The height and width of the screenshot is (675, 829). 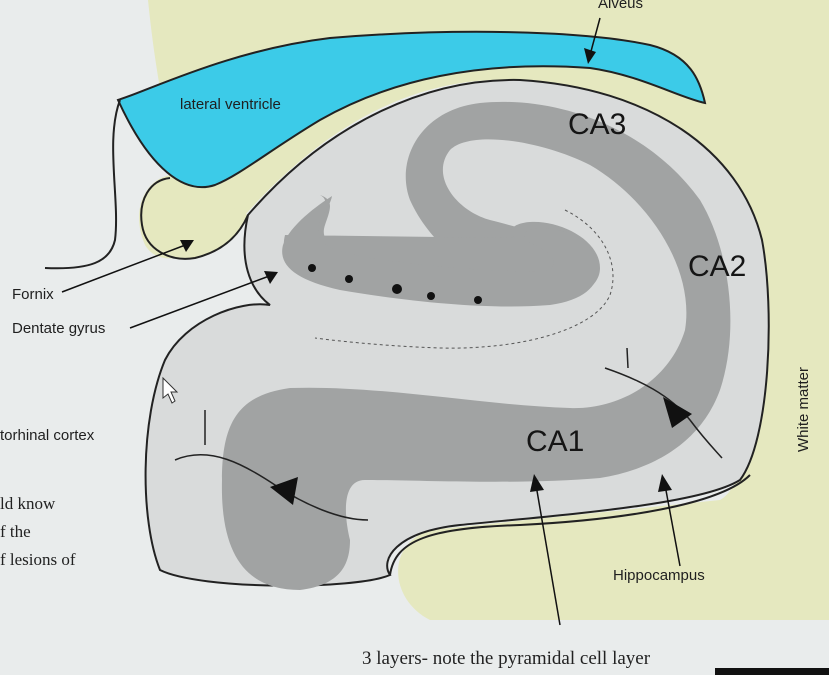 What do you see at coordinates (440, 251) in the screenshot?
I see `dentate-gyrus-shape` at bounding box center [440, 251].